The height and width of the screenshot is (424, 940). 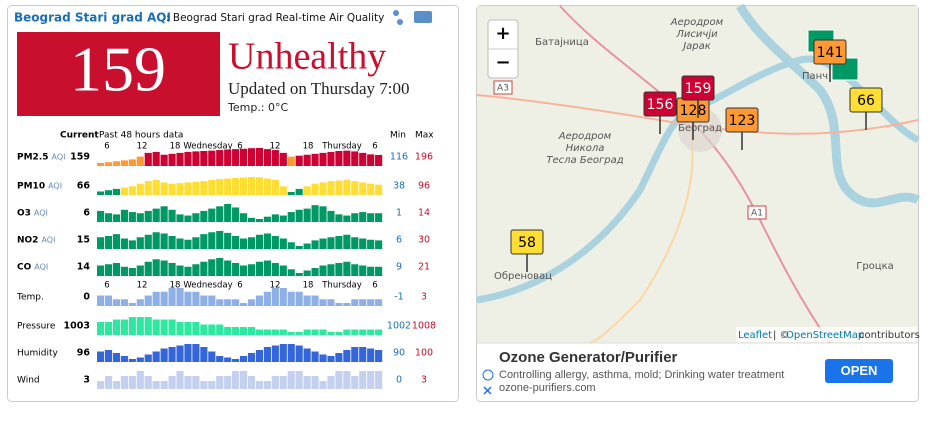 I want to click on ad-title: Ozone Generator/Purifier, so click(x=588, y=357).